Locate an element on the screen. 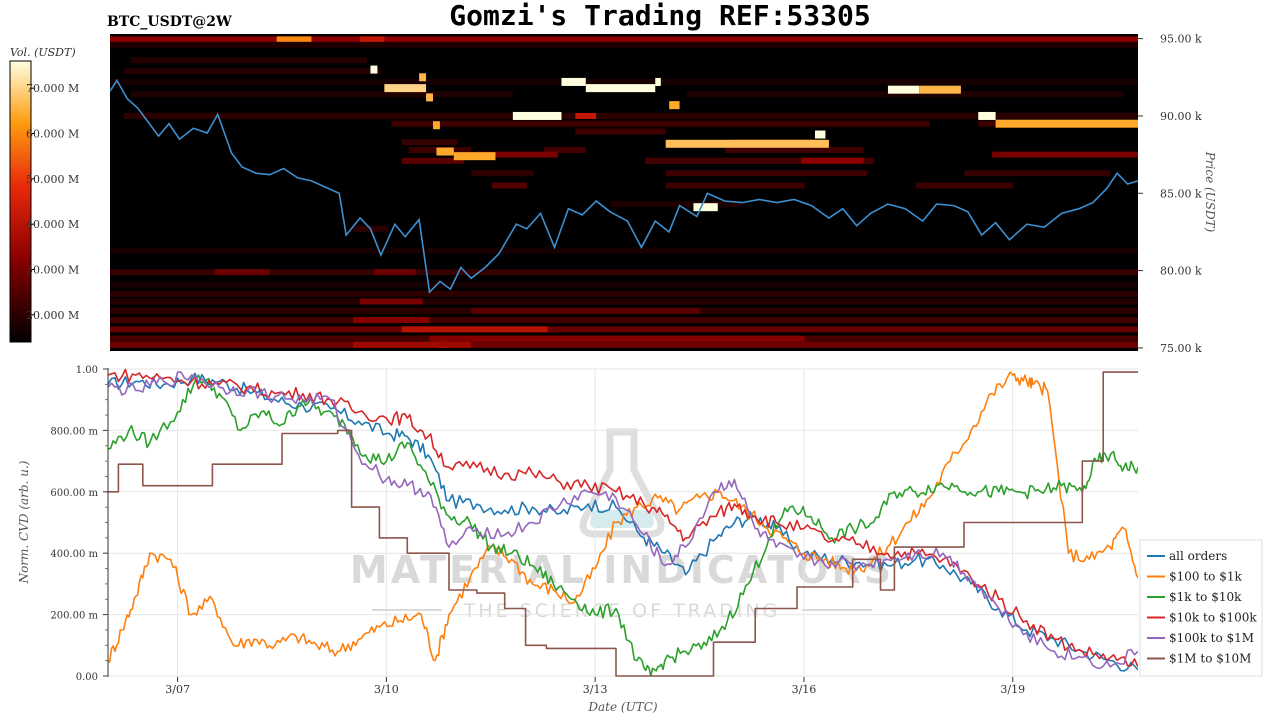 The height and width of the screenshot is (720, 1280). colorbar-tick-label: 30.000 M is located at coordinates (52, 269).